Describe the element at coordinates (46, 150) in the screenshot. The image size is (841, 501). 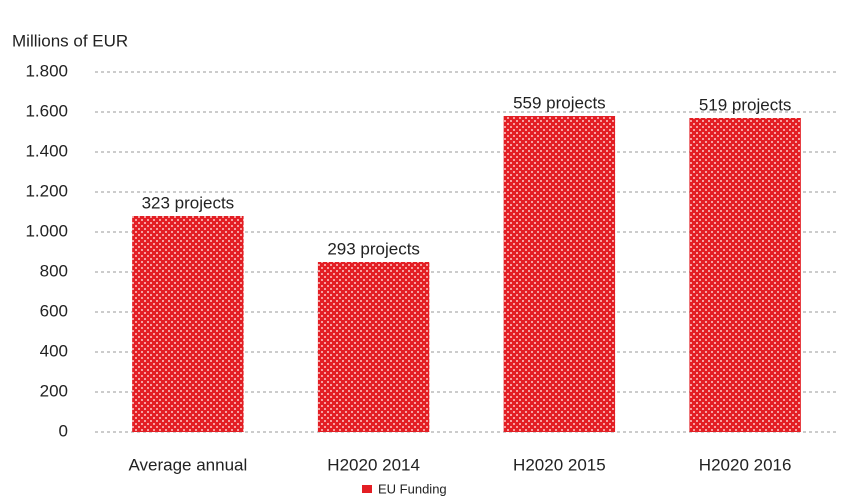
I see `y-tick-label: 1.400` at that location.